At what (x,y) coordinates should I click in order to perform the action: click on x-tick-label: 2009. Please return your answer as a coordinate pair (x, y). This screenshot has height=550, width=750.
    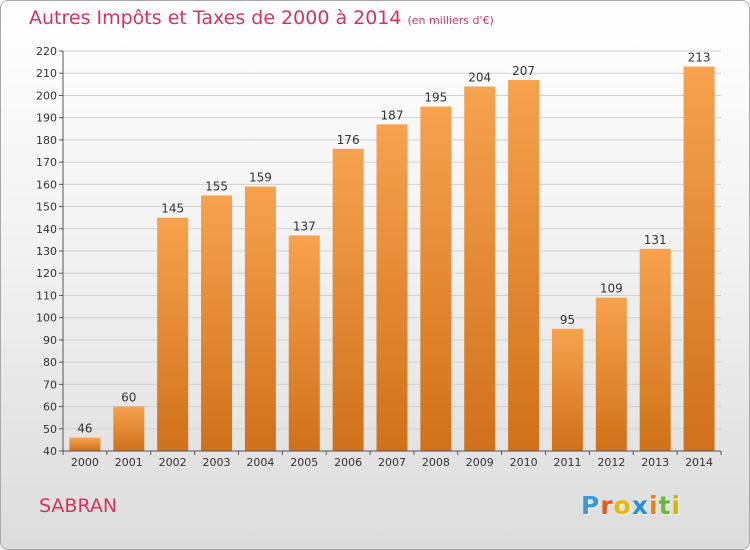
    Looking at the image, I should click on (480, 462).